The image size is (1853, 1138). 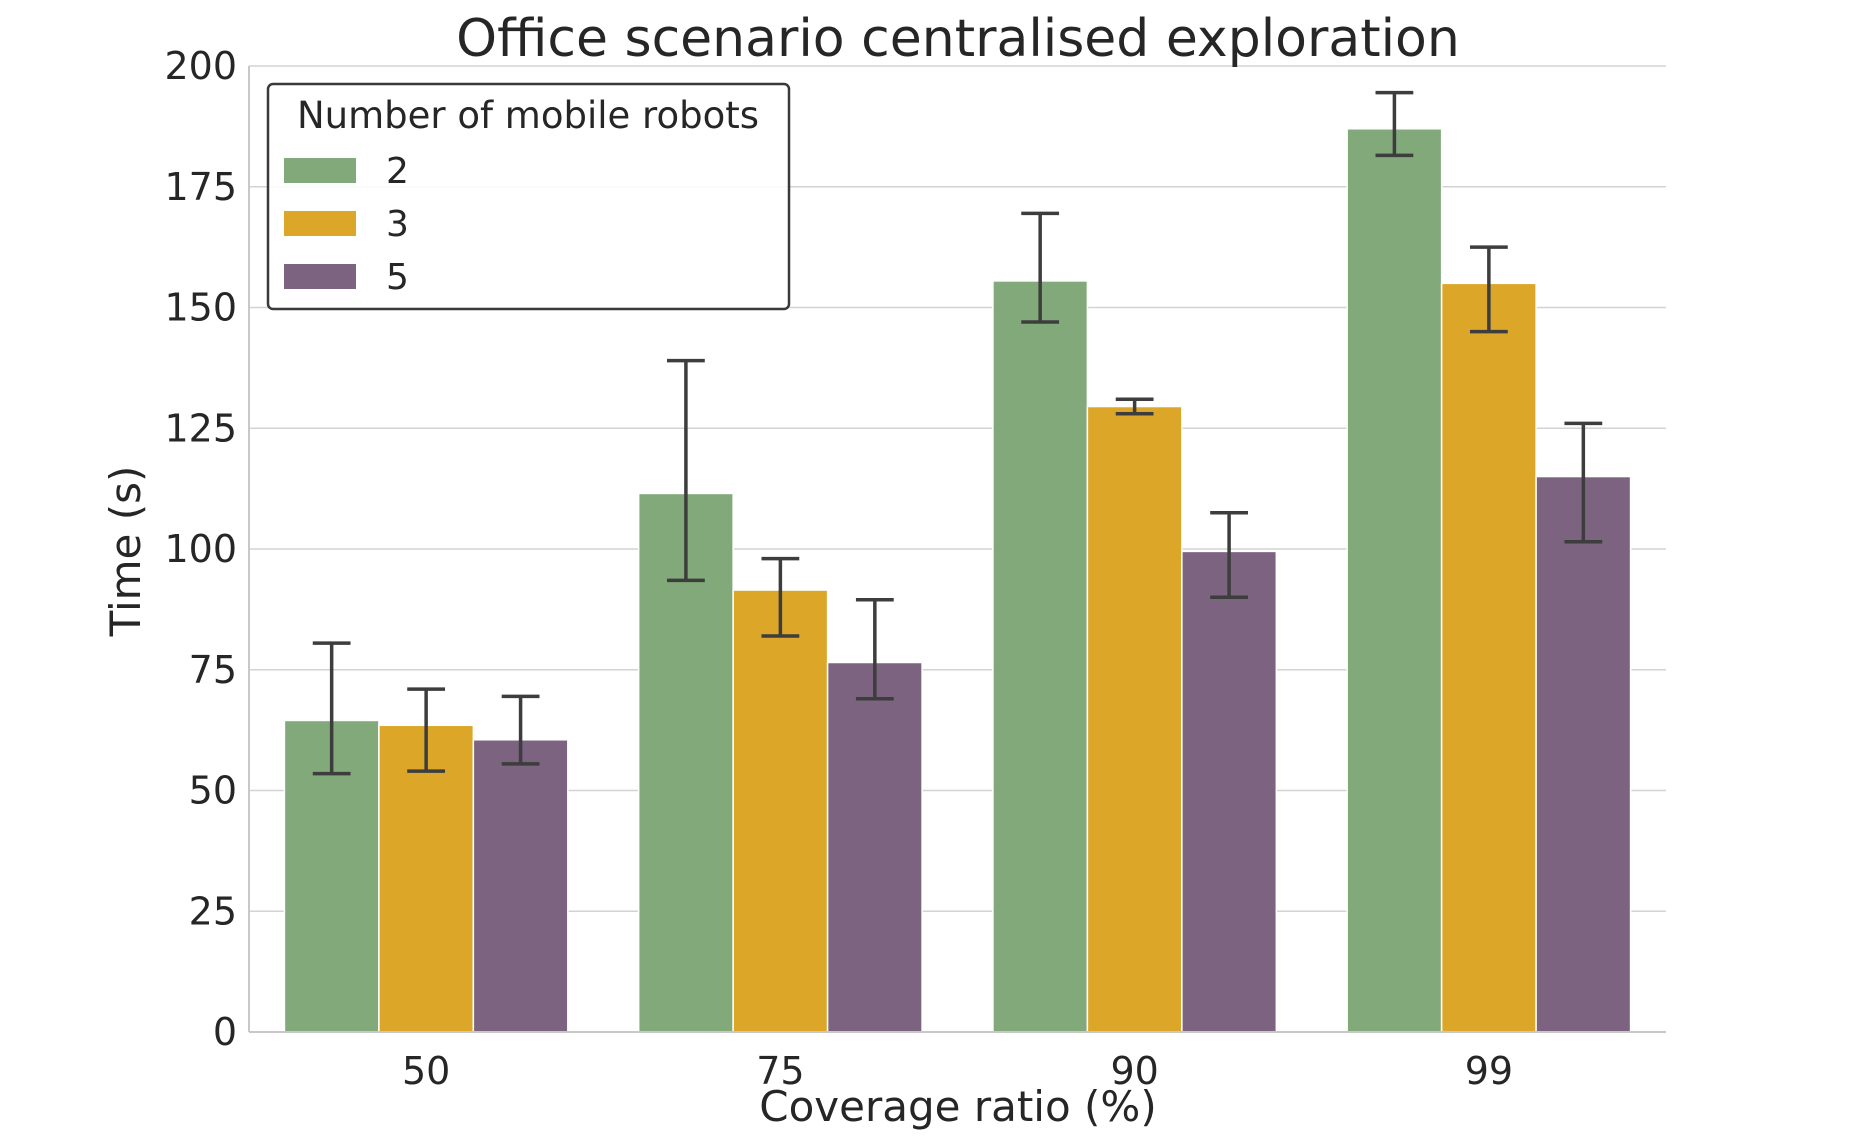 I want to click on x-tick-labels: 50 75 90 99, so click(x=957, y=1071).